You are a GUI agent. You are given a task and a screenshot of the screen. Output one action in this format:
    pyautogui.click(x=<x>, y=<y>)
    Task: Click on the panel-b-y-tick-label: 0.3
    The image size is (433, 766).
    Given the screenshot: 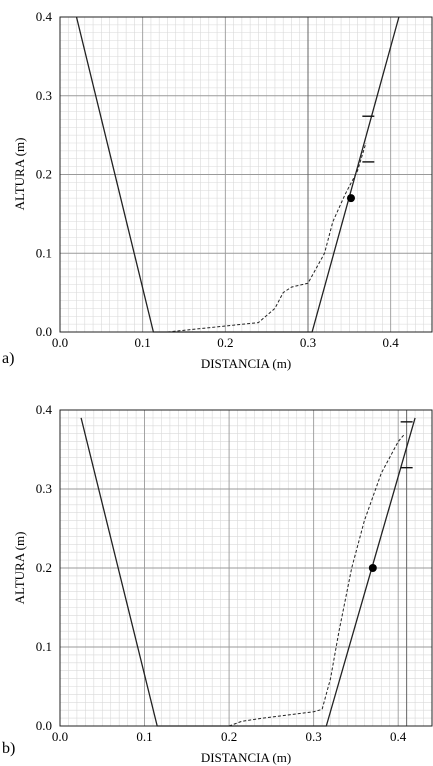 What is the action you would take?
    pyautogui.click(x=44, y=488)
    